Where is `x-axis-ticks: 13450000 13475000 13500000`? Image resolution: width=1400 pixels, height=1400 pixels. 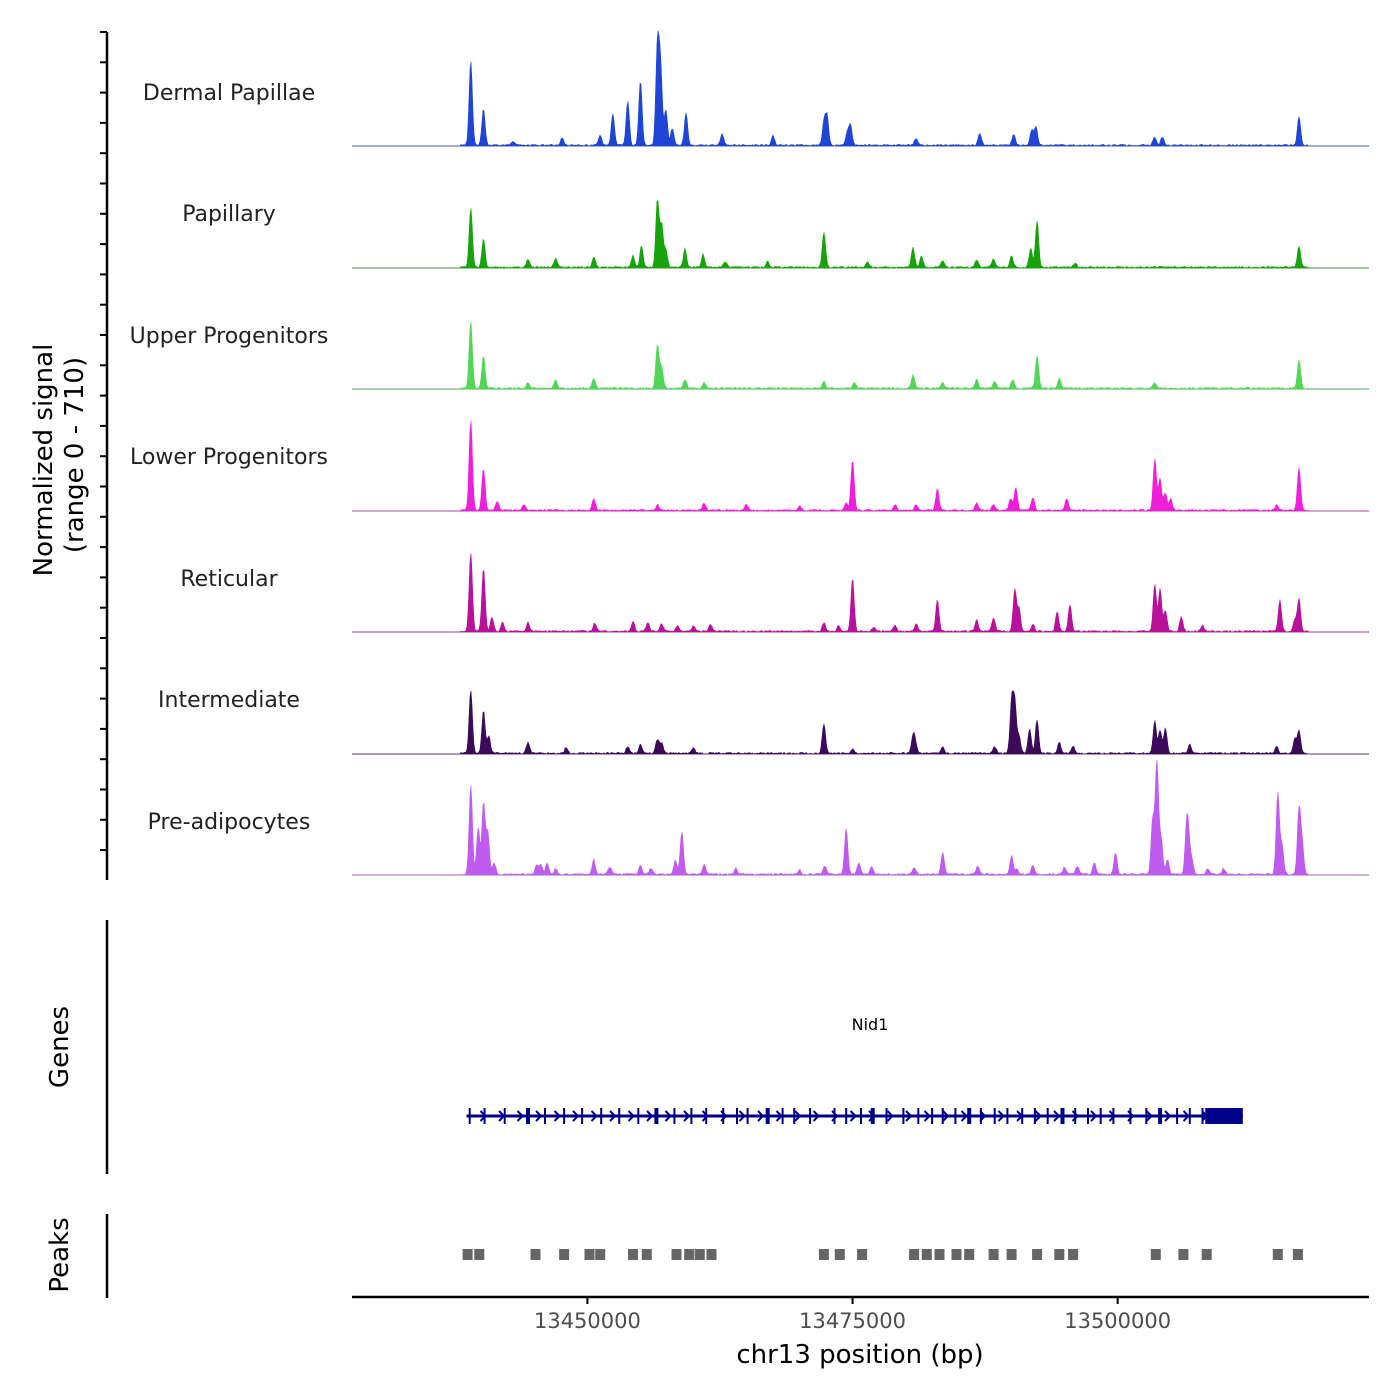
x-axis-ticks: 13450000 13475000 13500000 is located at coordinates (852, 1315).